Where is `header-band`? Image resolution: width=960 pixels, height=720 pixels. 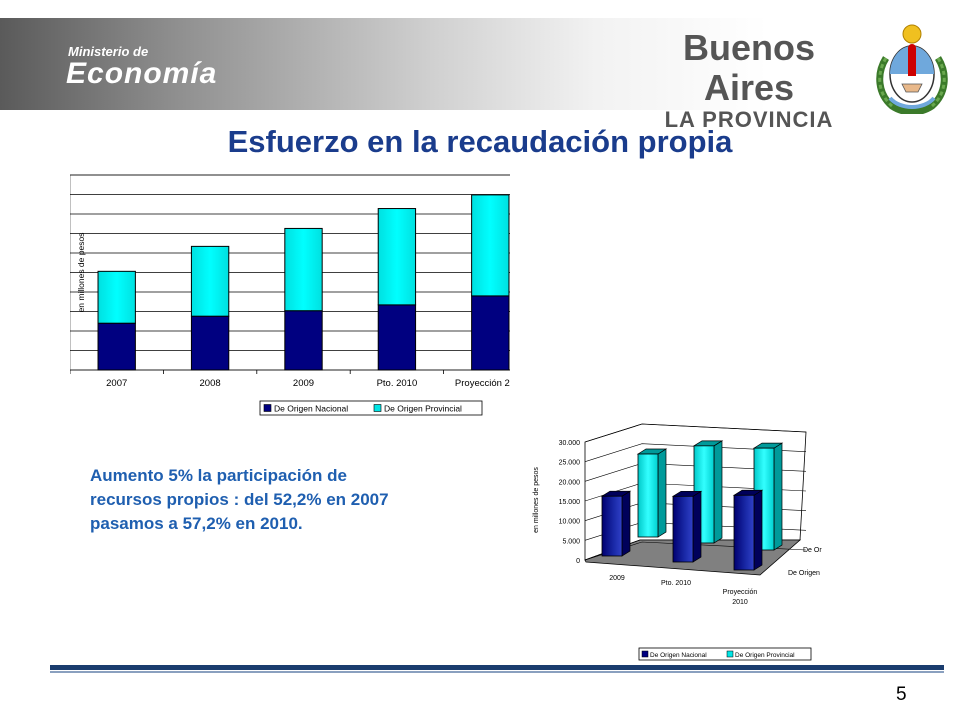 header-band is located at coordinates (480, 64).